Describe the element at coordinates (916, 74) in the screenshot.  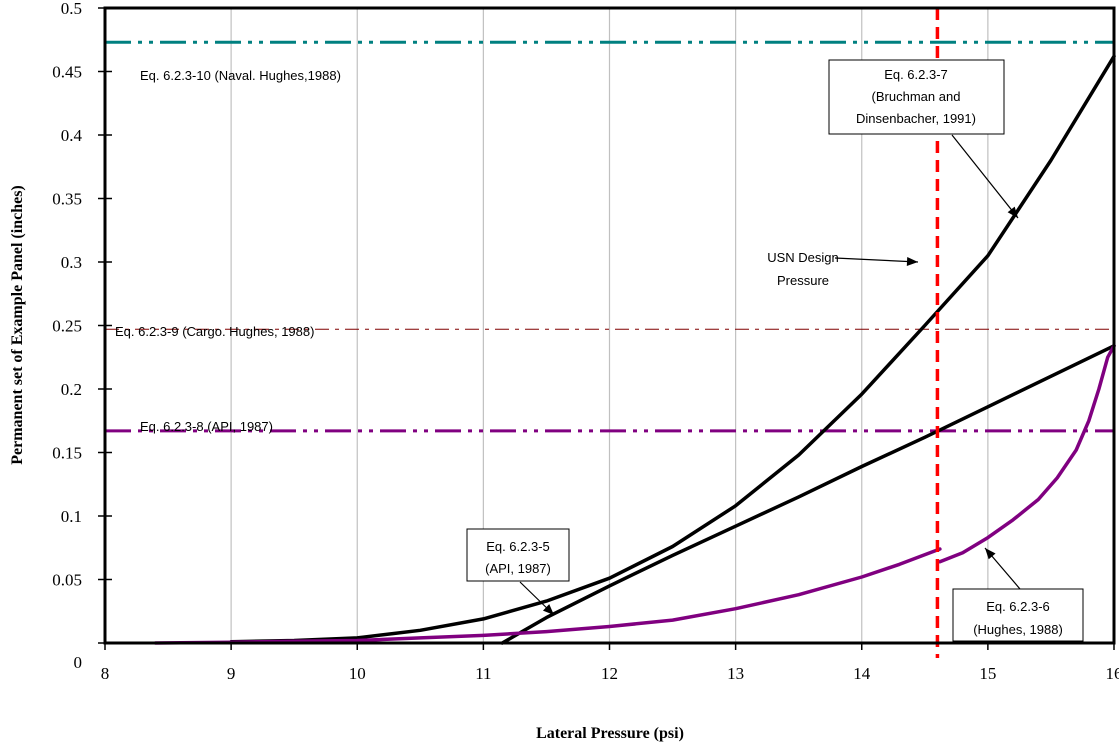
I see `annotation-text: Eq. 6.2.3-7` at that location.